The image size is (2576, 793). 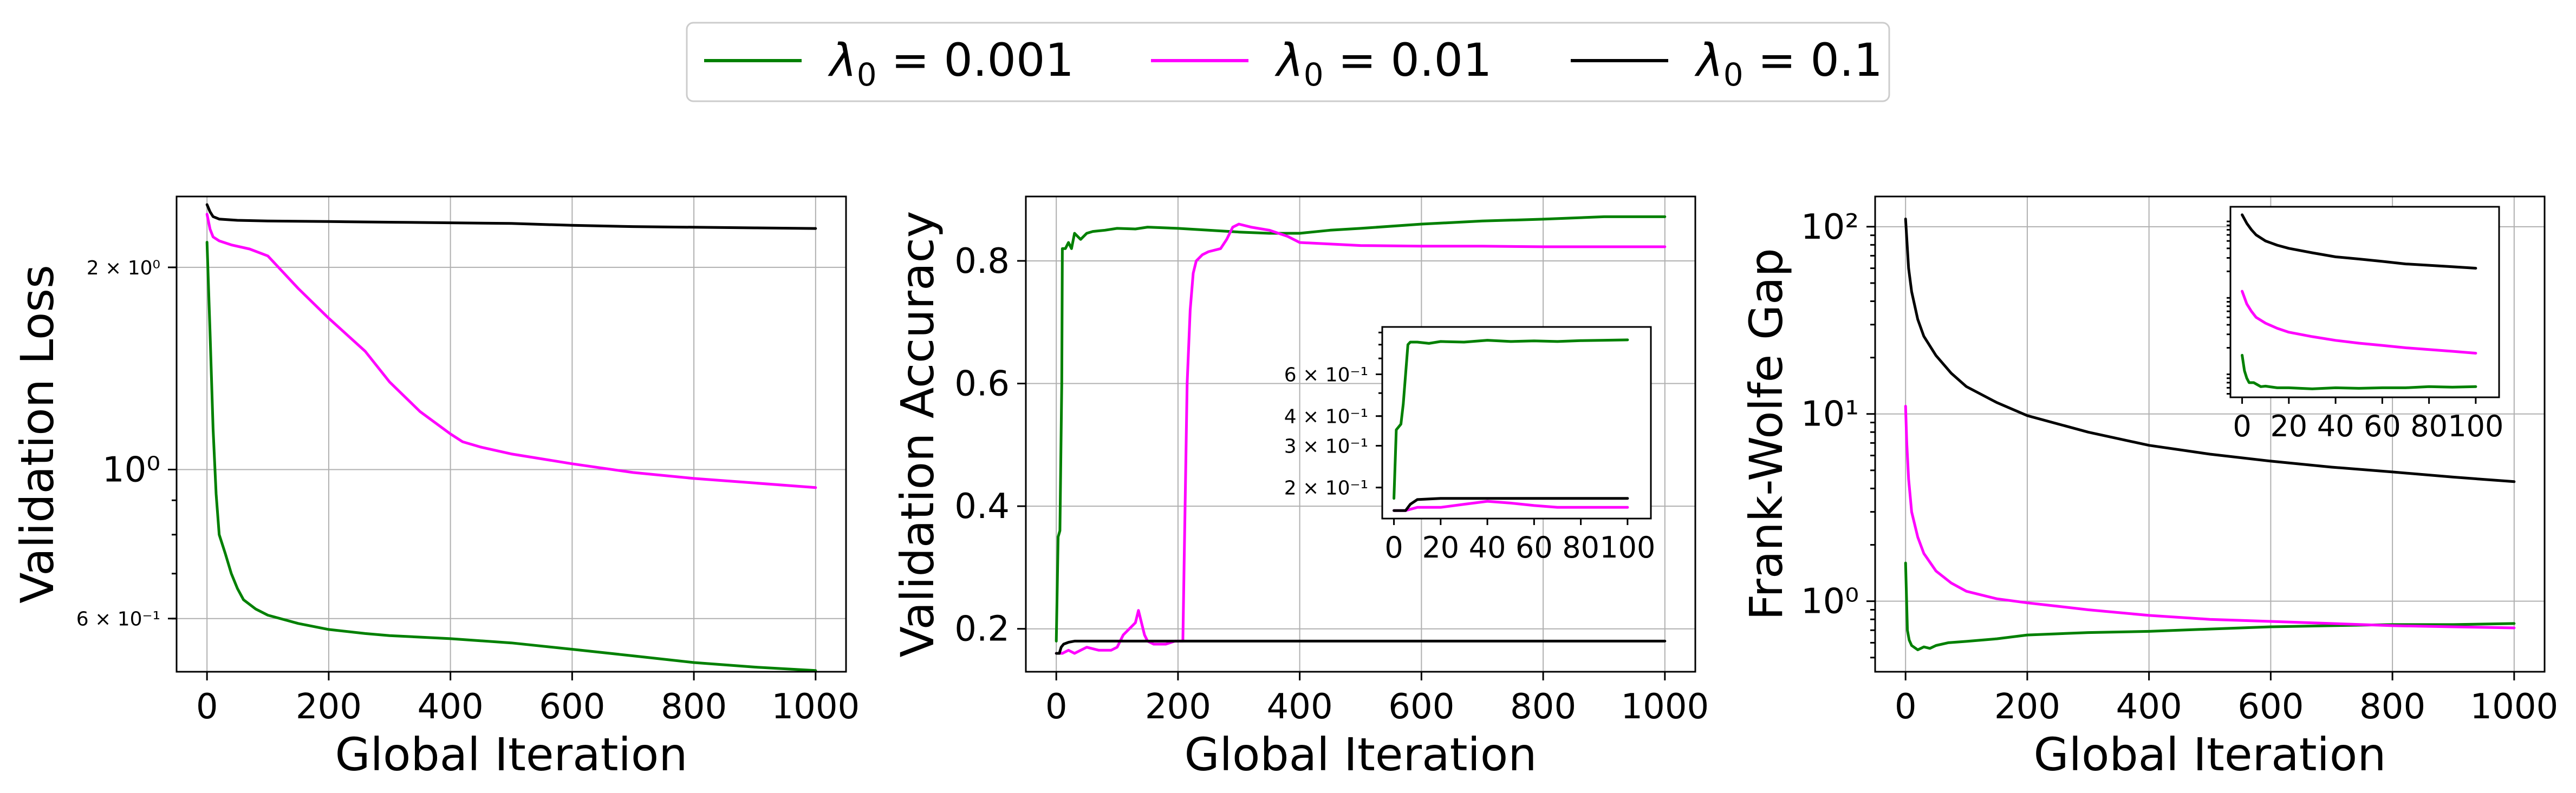 What do you see at coordinates (917, 434) in the screenshot?
I see `y-axis-label: Validation Accuracy` at bounding box center [917, 434].